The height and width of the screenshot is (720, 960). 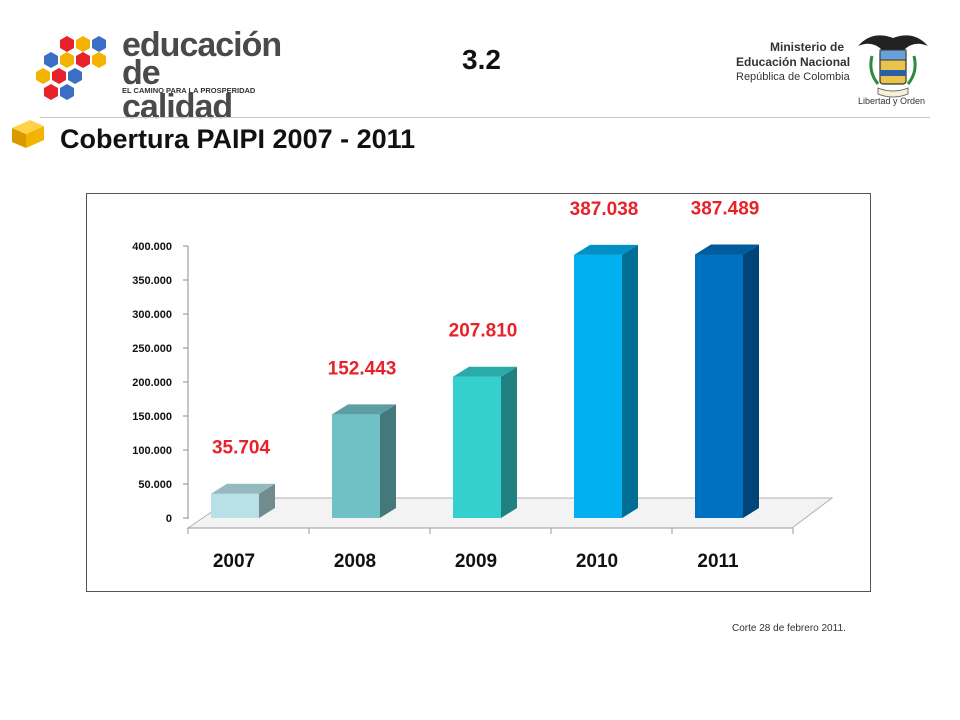 I want to click on bar-2009, so click(x=485, y=442).